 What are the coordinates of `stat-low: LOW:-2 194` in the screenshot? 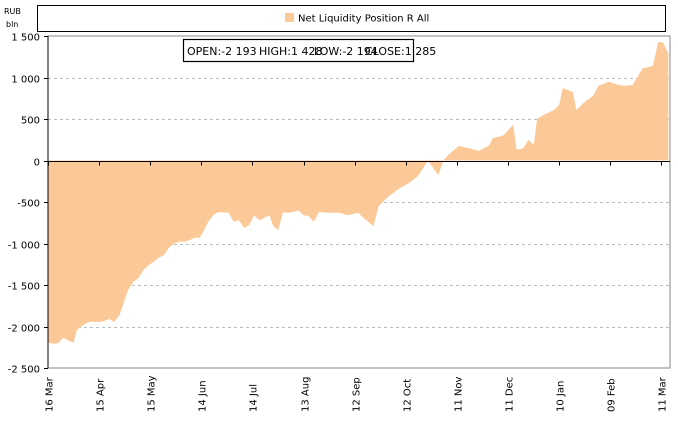 It's located at (346, 51).